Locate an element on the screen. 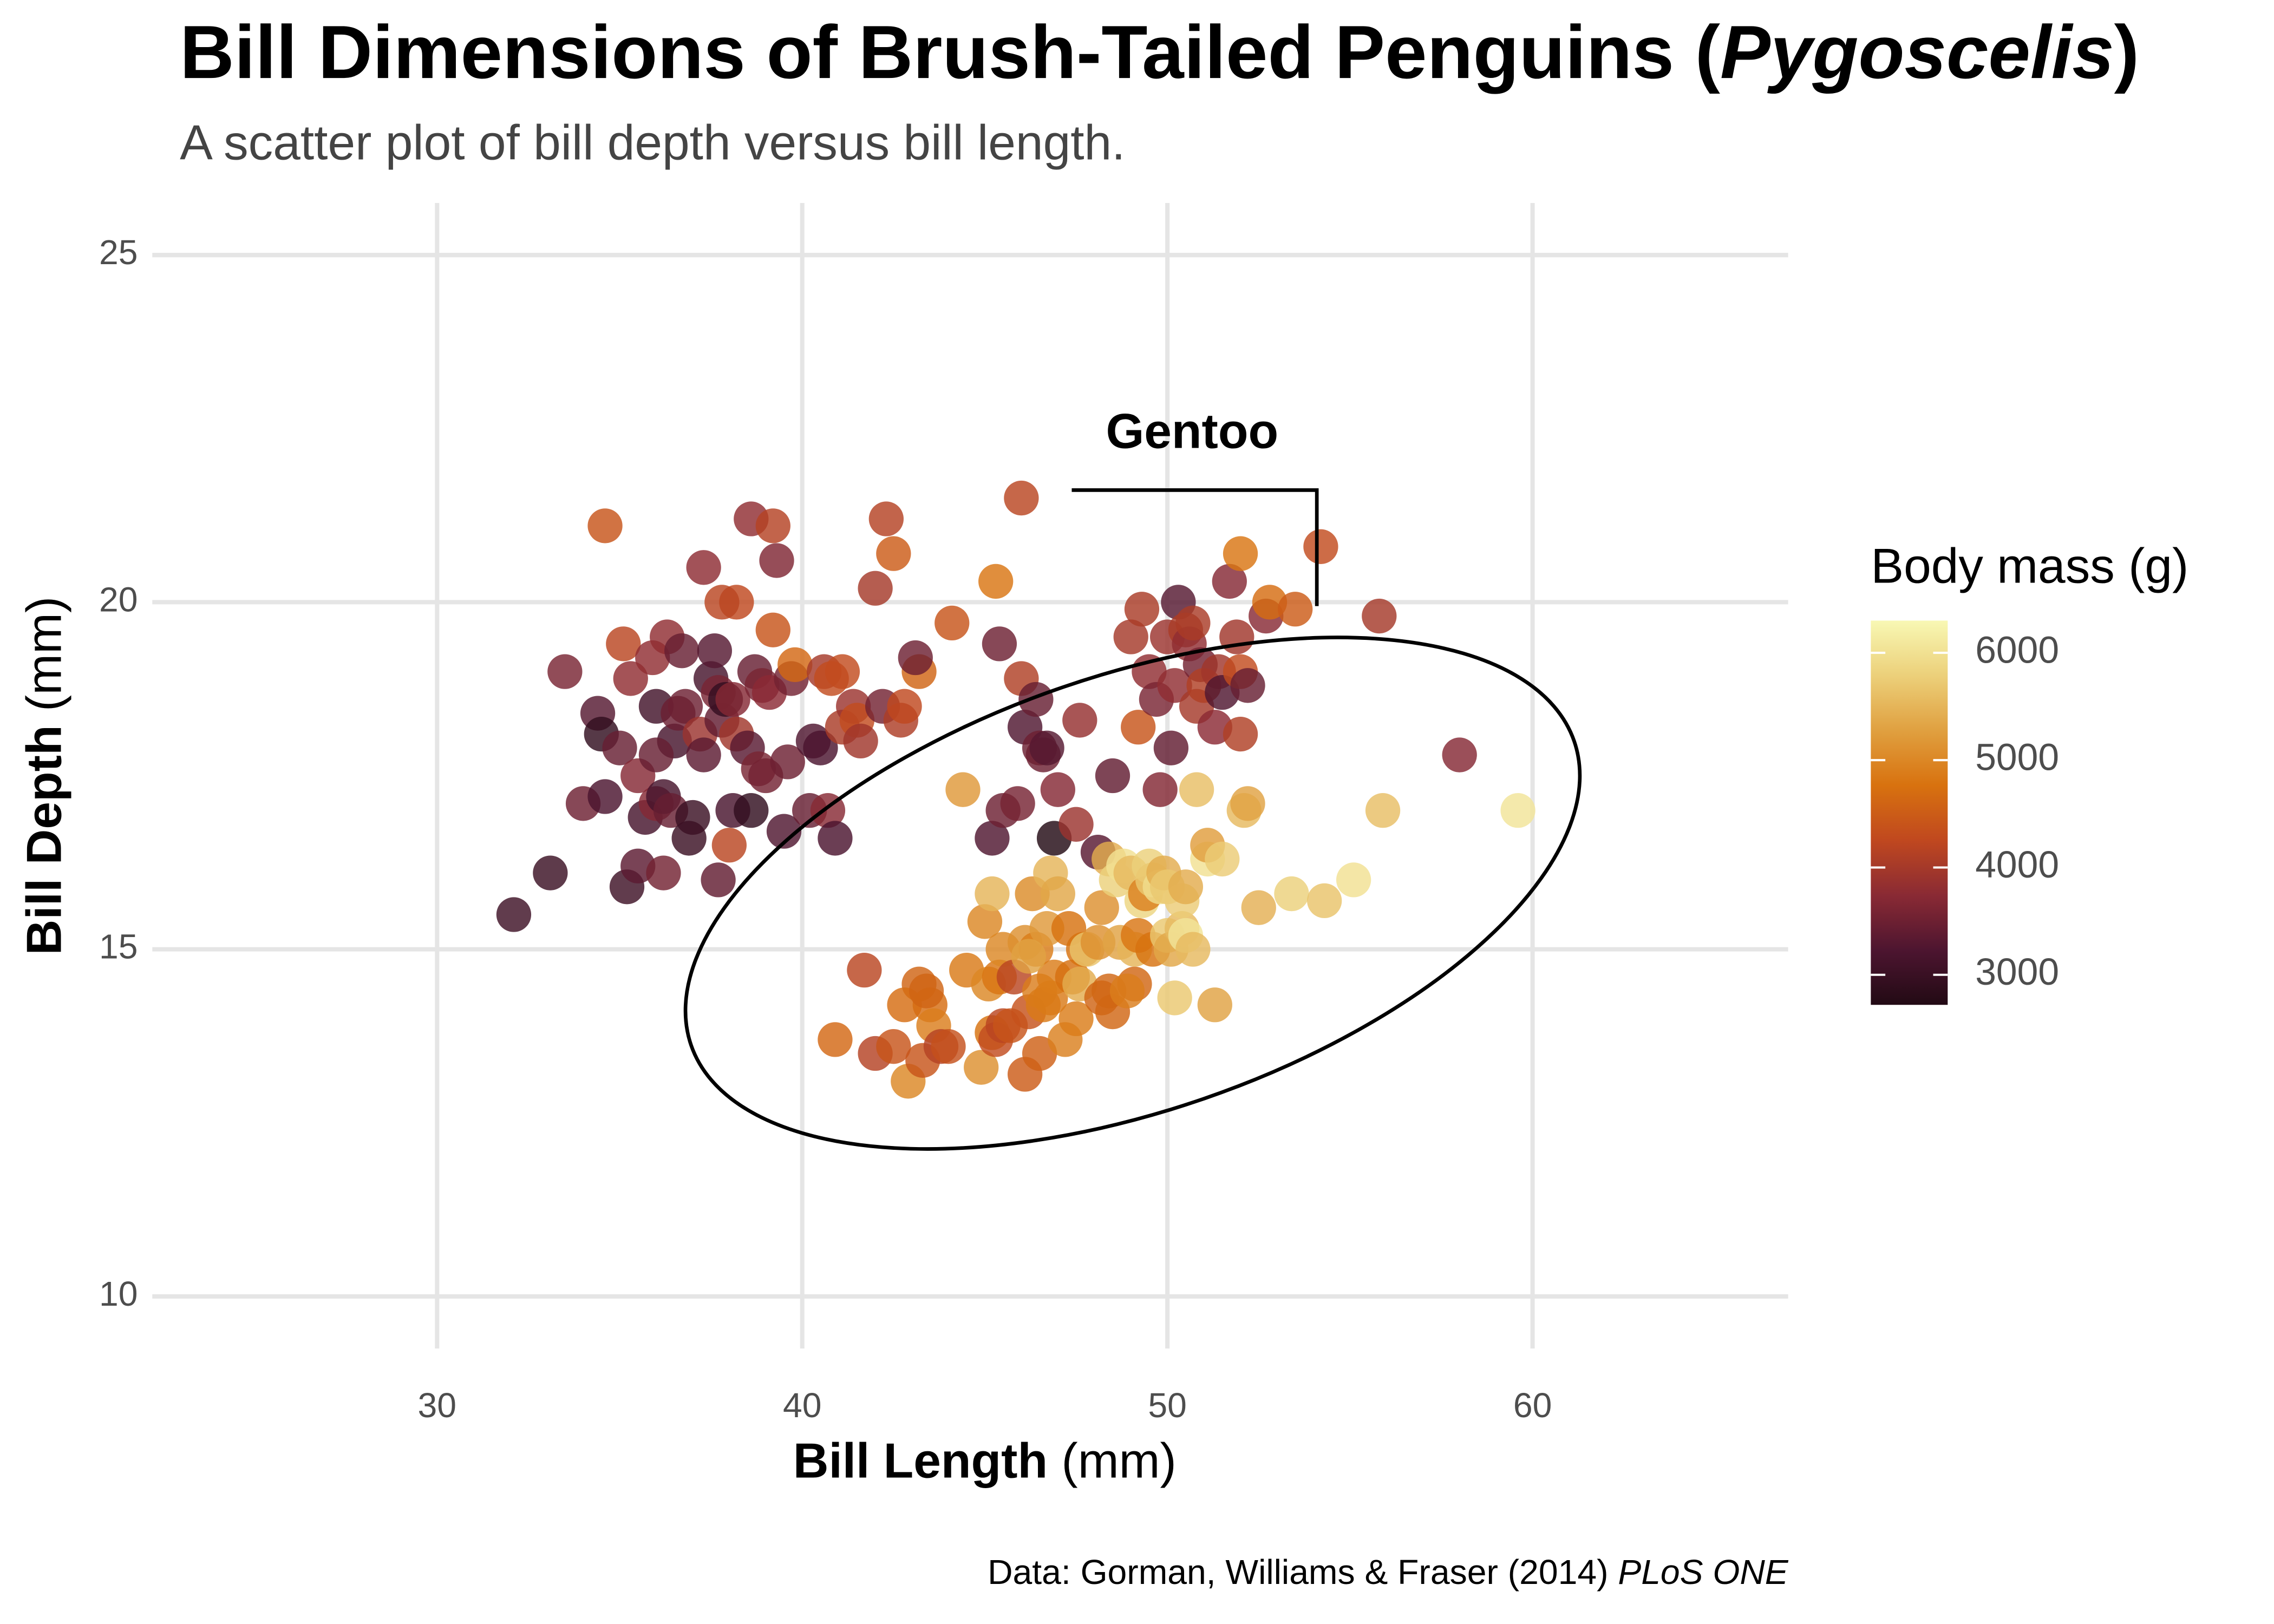  title-part: Pygoscelis is located at coordinates (1917, 52).